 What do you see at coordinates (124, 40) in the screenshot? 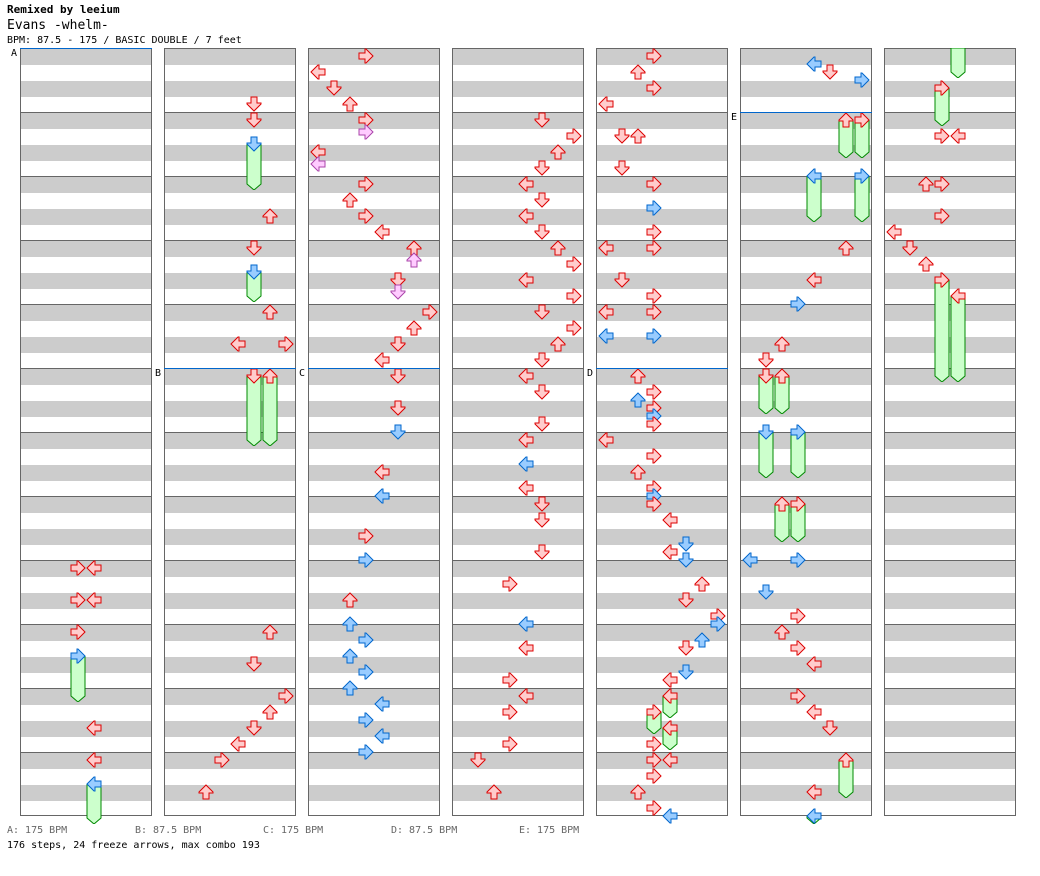
I see `chart-info: BPM: 87.5 - 175 / BASIC DOUBLE / 7 feet` at bounding box center [124, 40].